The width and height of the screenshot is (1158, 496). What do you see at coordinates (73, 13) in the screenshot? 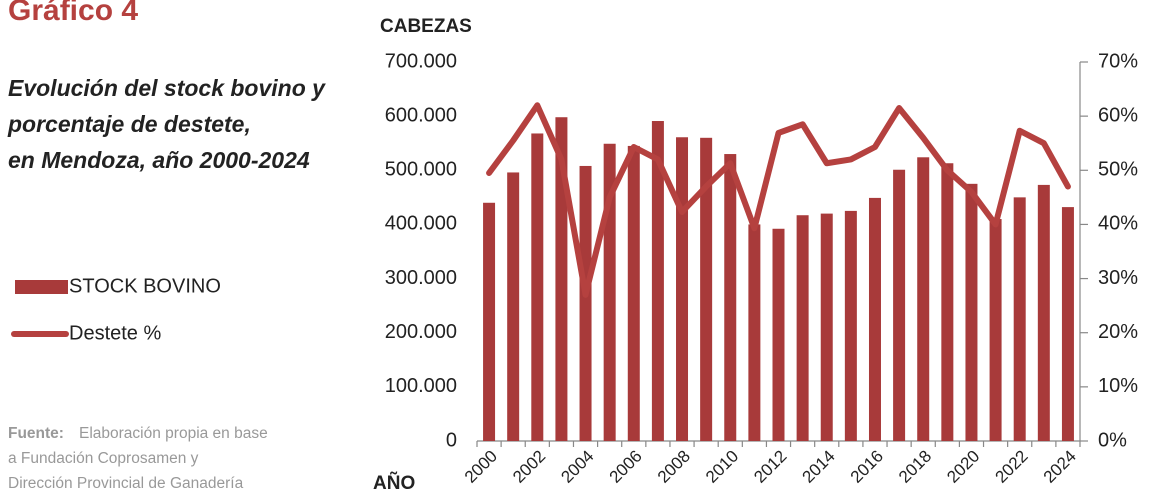
I see `chart-title: Gráfico 4` at bounding box center [73, 13].